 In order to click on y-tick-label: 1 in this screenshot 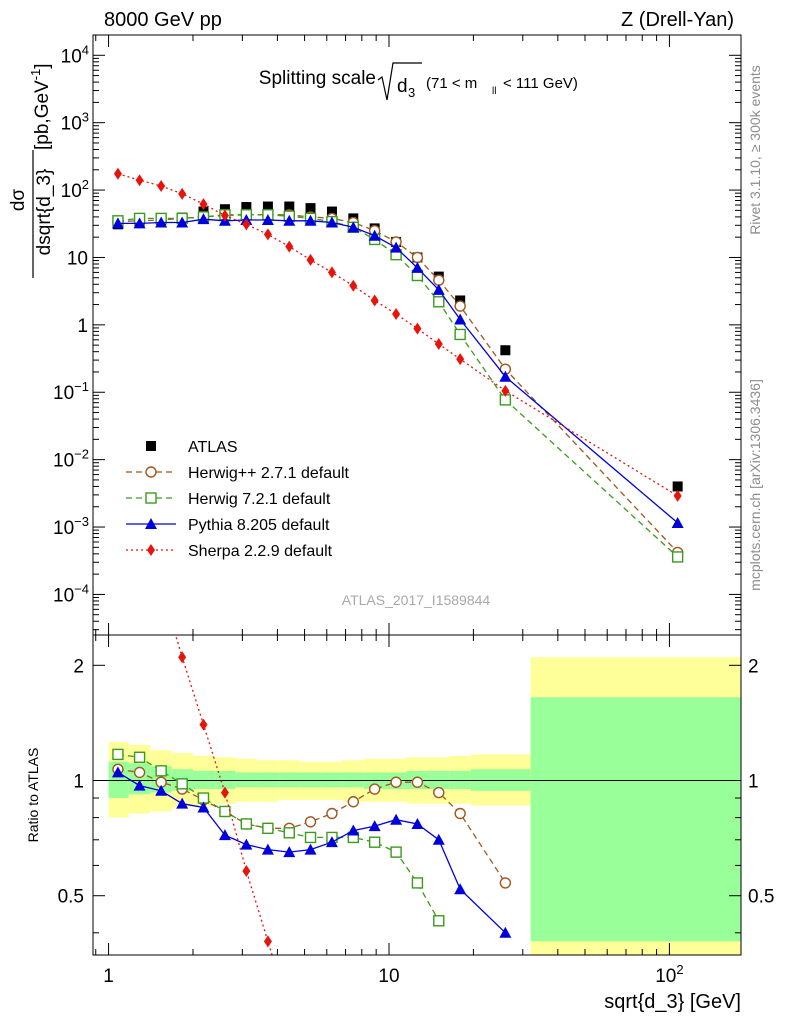, I will do `click(82, 326)`.